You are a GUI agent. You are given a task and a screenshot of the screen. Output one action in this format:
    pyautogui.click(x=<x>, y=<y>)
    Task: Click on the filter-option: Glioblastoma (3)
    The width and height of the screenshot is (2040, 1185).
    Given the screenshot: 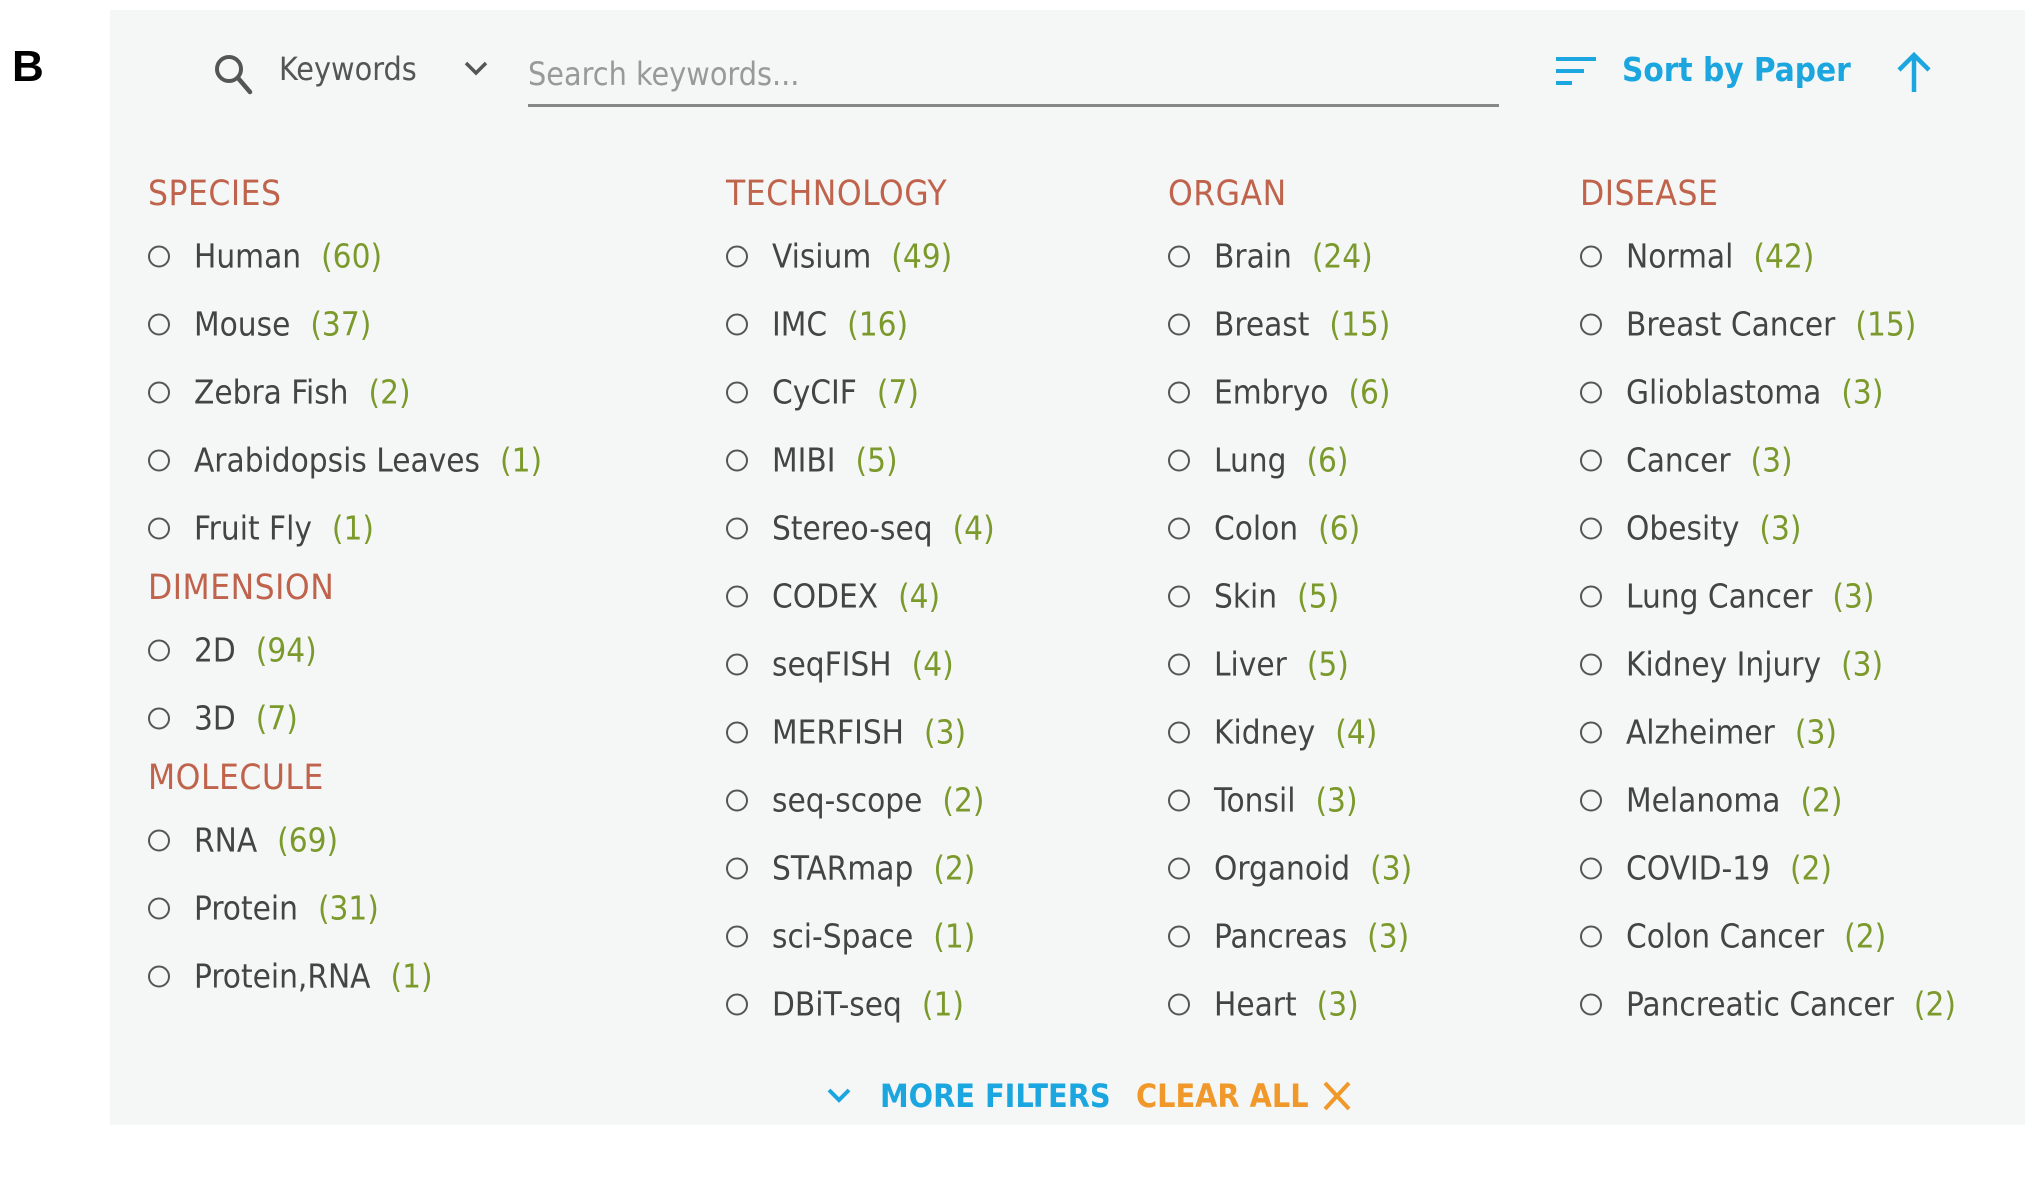 What is the action you would take?
    pyautogui.click(x=1731, y=392)
    